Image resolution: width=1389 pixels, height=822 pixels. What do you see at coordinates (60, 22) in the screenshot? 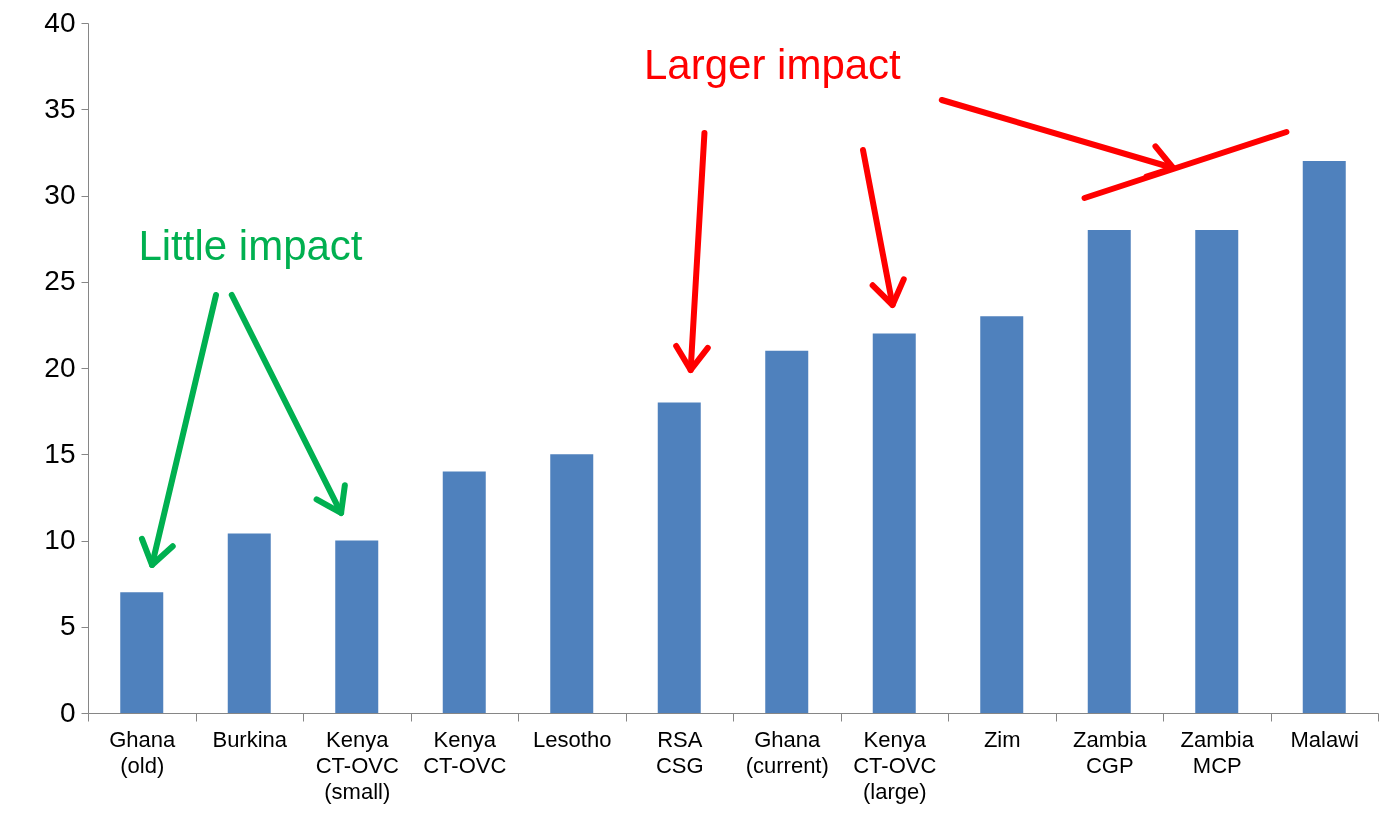
I see `y-tick-label: 40` at bounding box center [60, 22].